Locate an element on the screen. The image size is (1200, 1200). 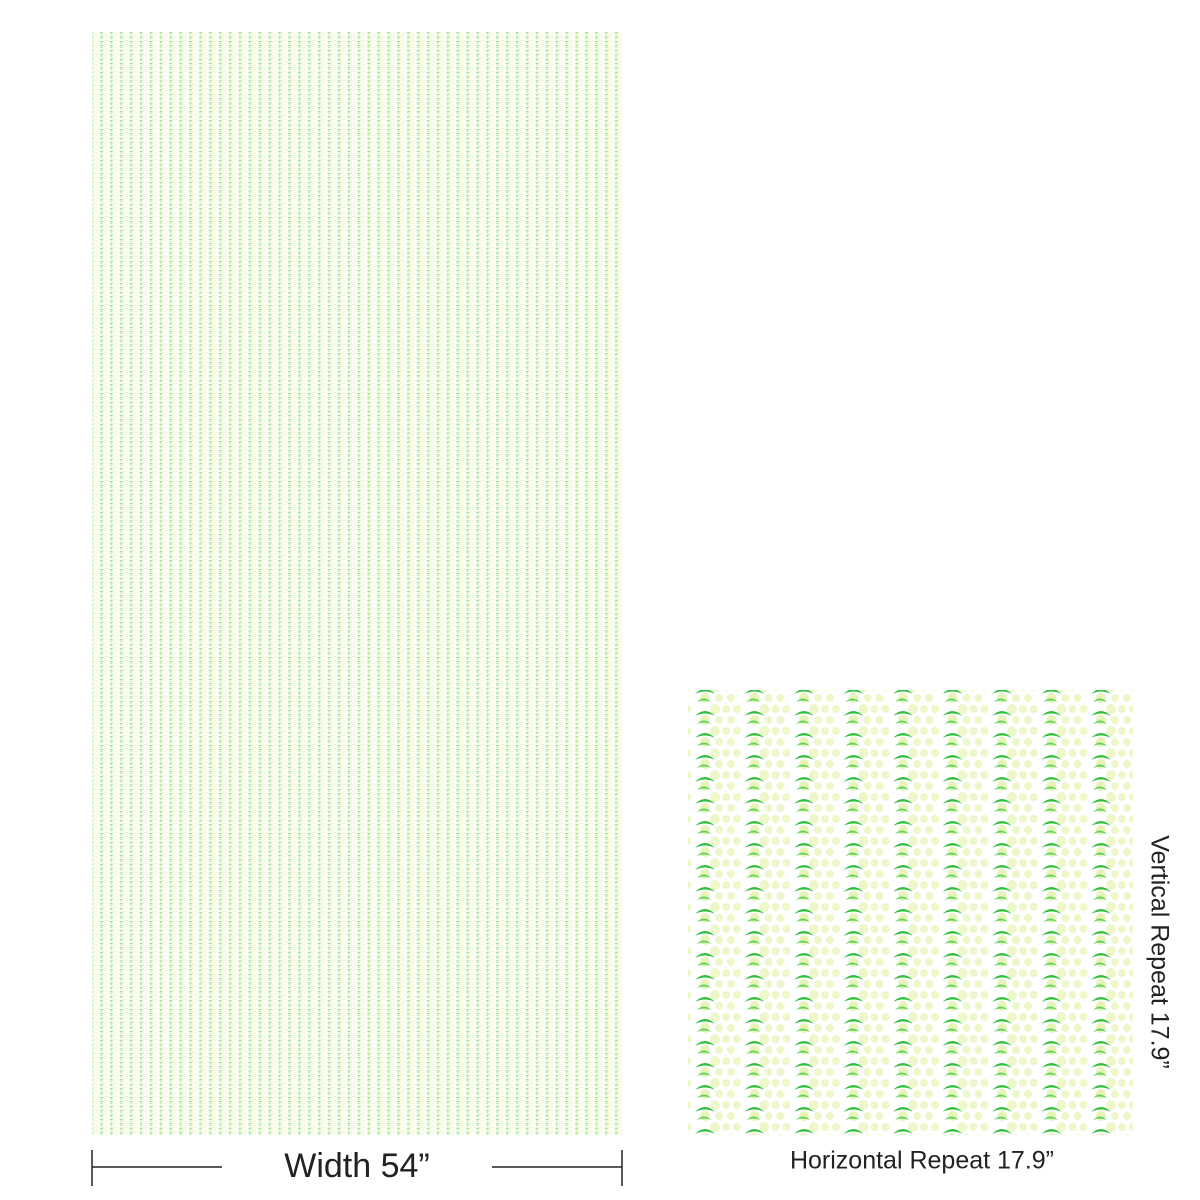
width-dimension is located at coordinates (357, 1168).